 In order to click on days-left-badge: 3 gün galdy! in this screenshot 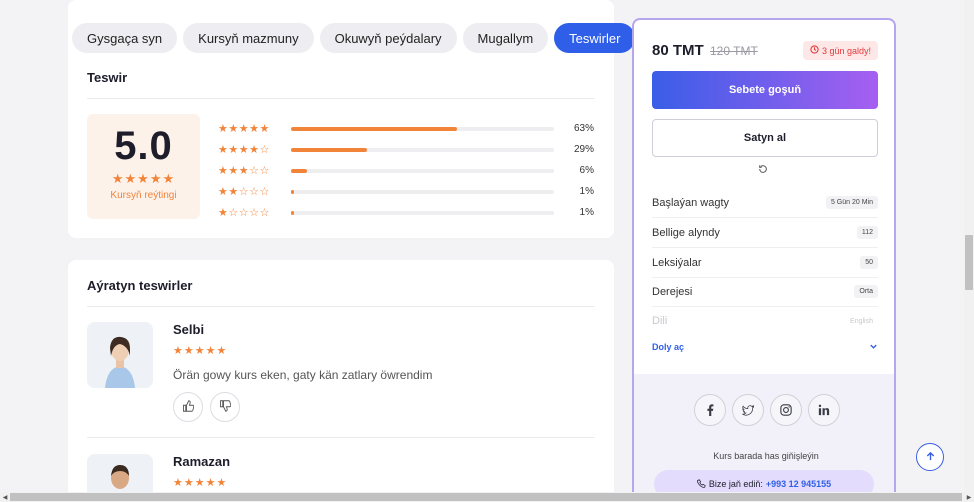, I will do `click(840, 50)`.